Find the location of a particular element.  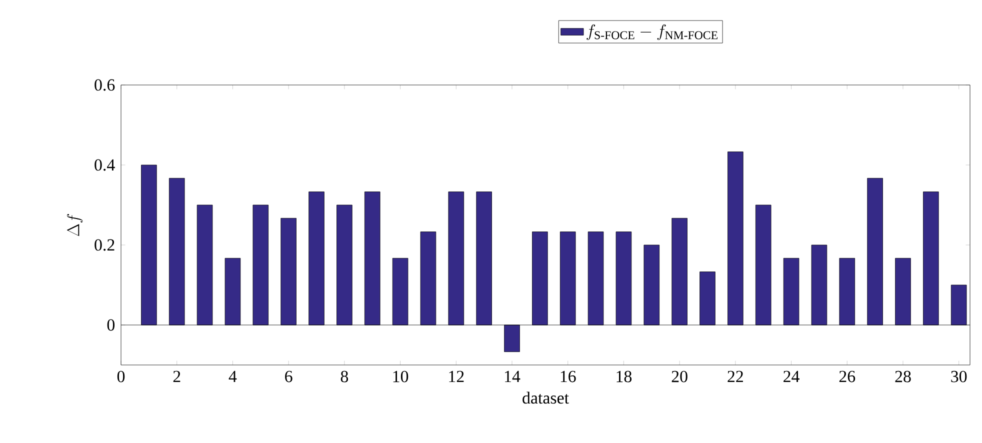

x-tick-label: 16 is located at coordinates (568, 376).